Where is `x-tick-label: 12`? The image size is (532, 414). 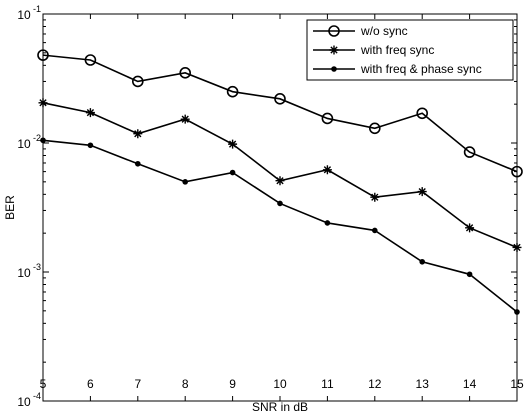
x-tick-label: 12 is located at coordinates (375, 384).